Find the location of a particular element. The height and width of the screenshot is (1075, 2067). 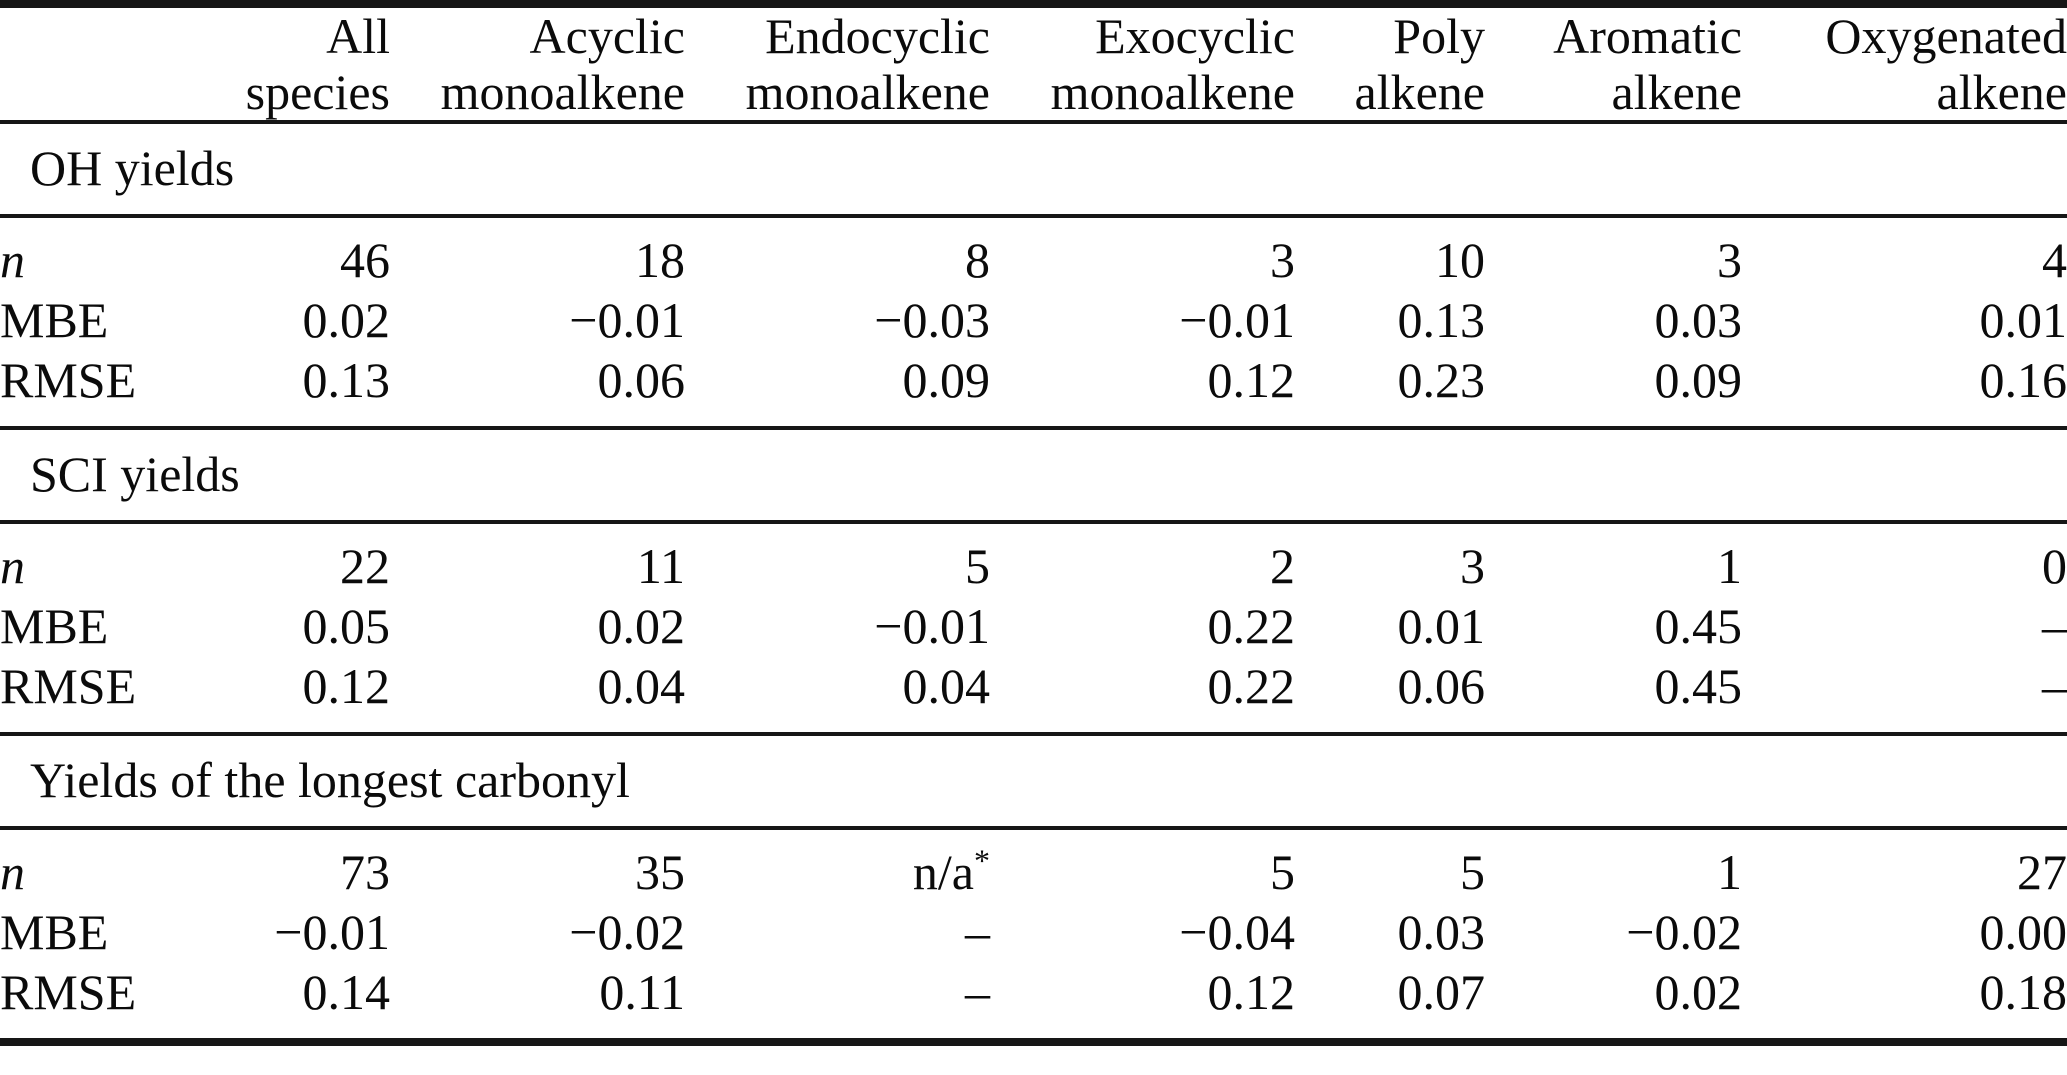

value-cell: 0.23 is located at coordinates (1441, 380).